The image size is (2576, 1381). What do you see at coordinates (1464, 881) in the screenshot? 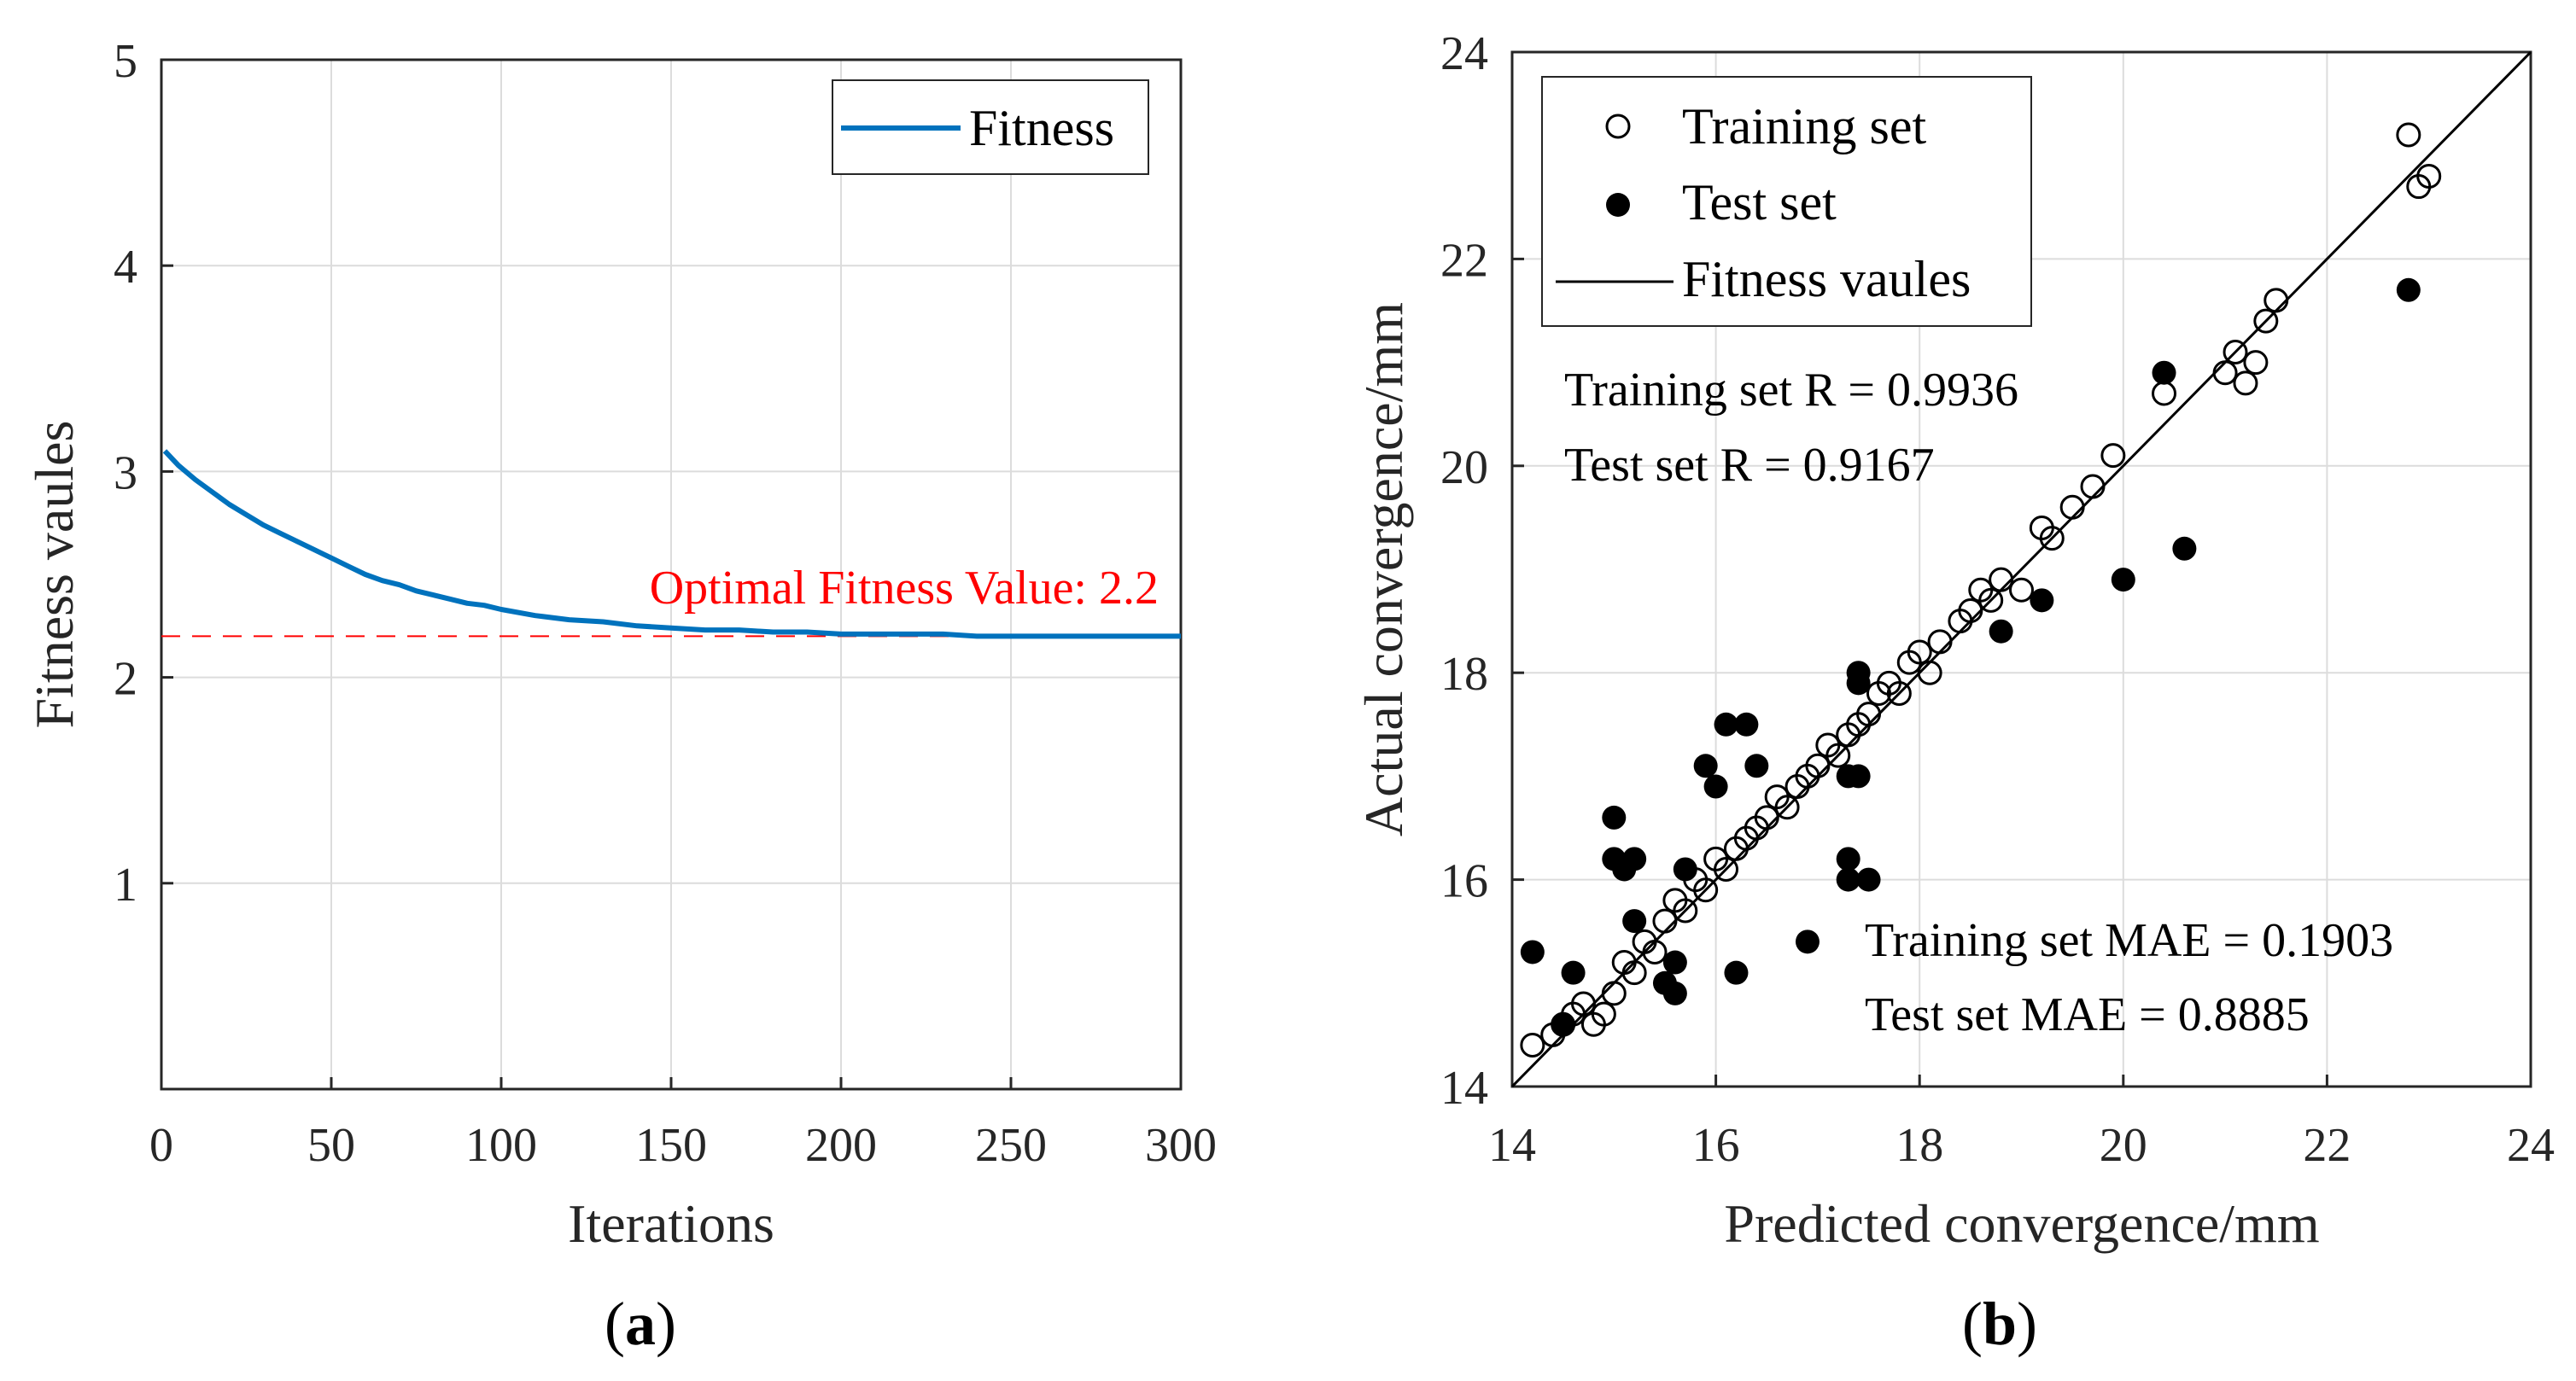
I see `panel-b-y-tick-label: 16` at bounding box center [1464, 881].